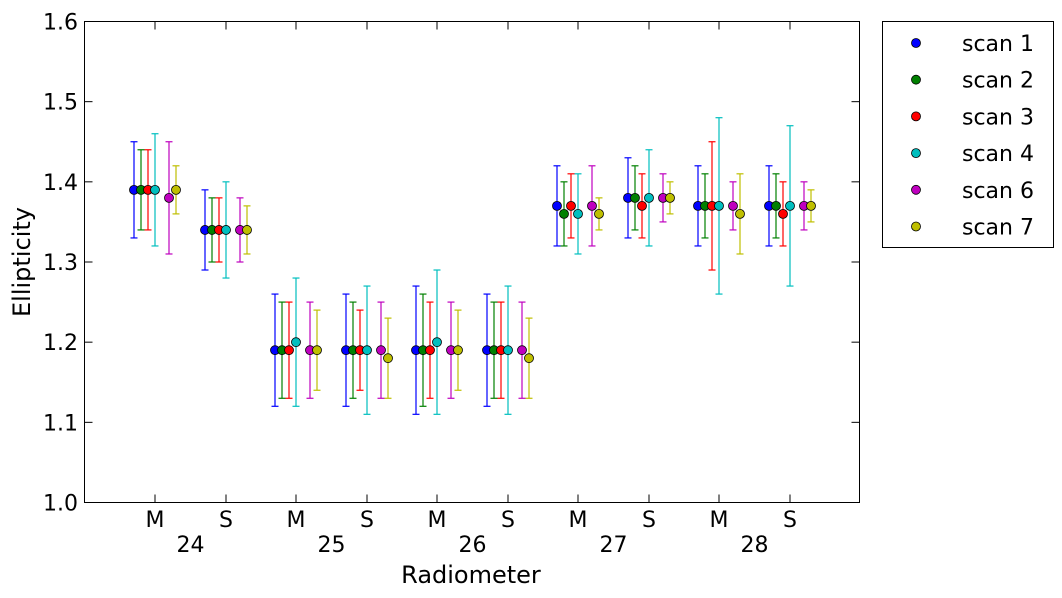 The image size is (1062, 598). I want to click on y-tick-label: 1.1, so click(60, 423).